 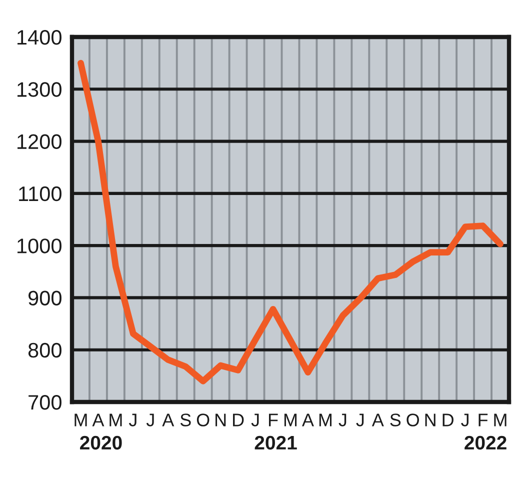 I want to click on y-tick-label: 1400, so click(x=40, y=37).